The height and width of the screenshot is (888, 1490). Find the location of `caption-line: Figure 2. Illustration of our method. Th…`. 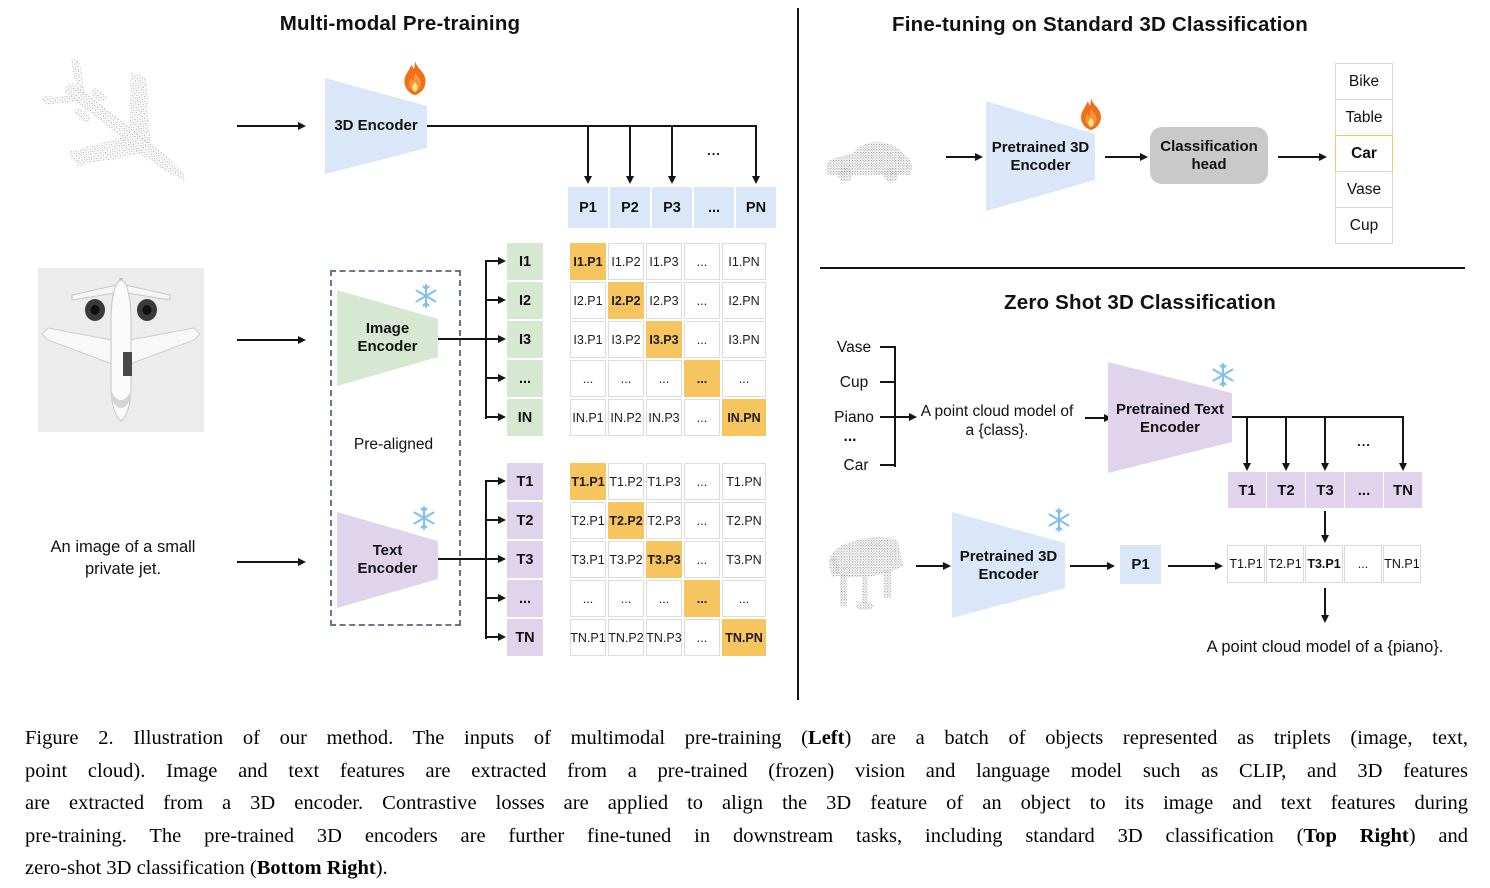

caption-line: Figure 2. Illustration of our method. Th… is located at coordinates (746, 738).